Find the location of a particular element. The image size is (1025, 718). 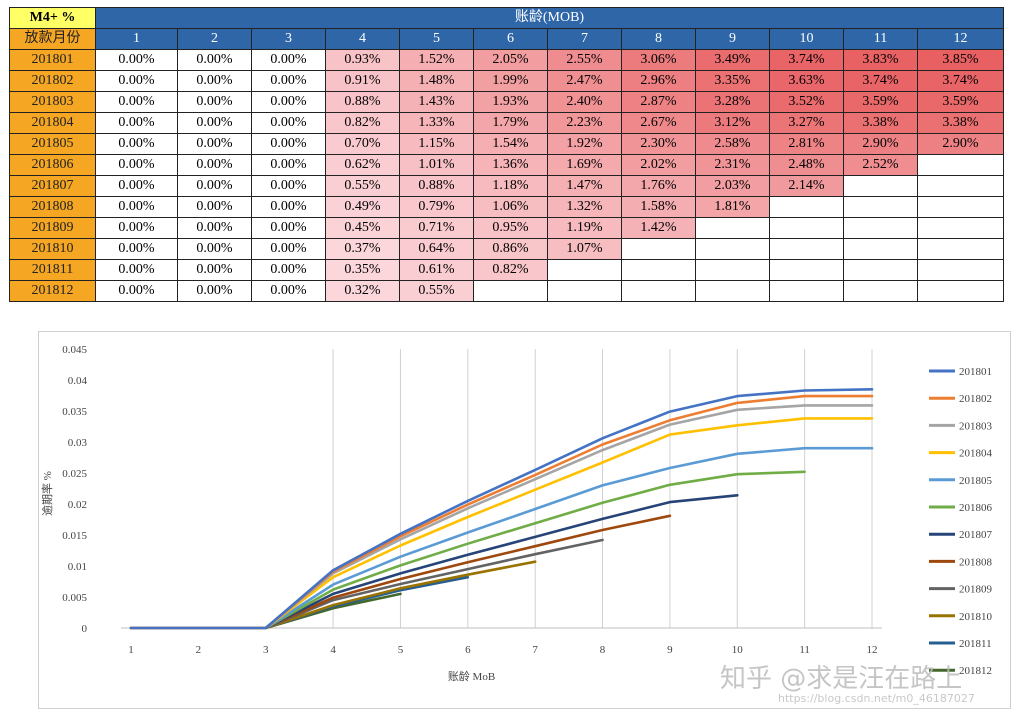

rate-cell: 2.03% is located at coordinates (732, 186).